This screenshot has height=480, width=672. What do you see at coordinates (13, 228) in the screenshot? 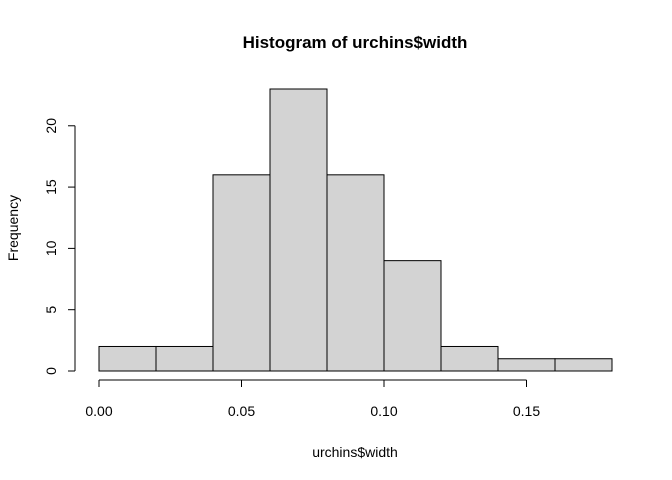
I see `y-axis-label: Frequency` at bounding box center [13, 228].